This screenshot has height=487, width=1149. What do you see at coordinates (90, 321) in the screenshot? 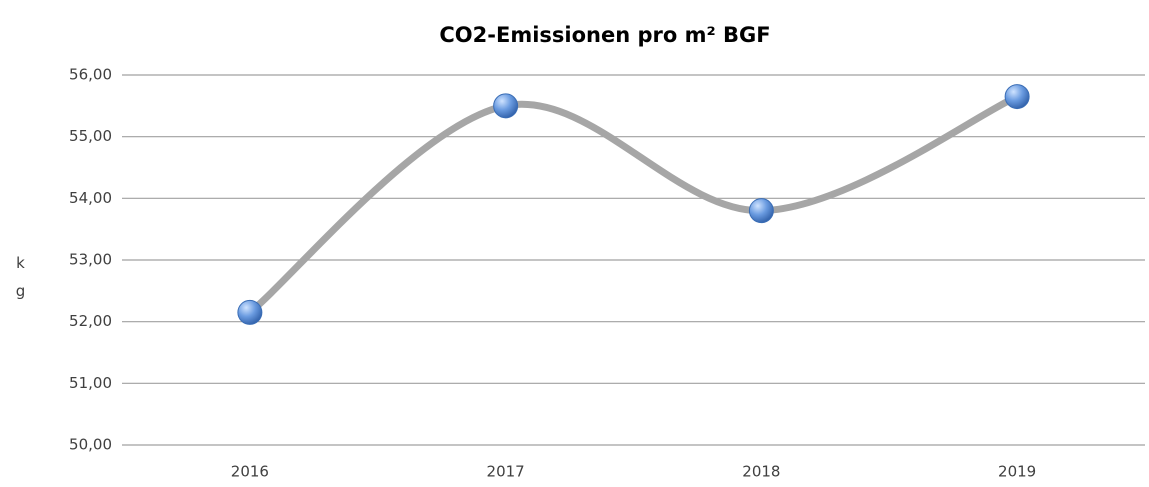
I see `y-tick-label: 52,00` at bounding box center [90, 321].